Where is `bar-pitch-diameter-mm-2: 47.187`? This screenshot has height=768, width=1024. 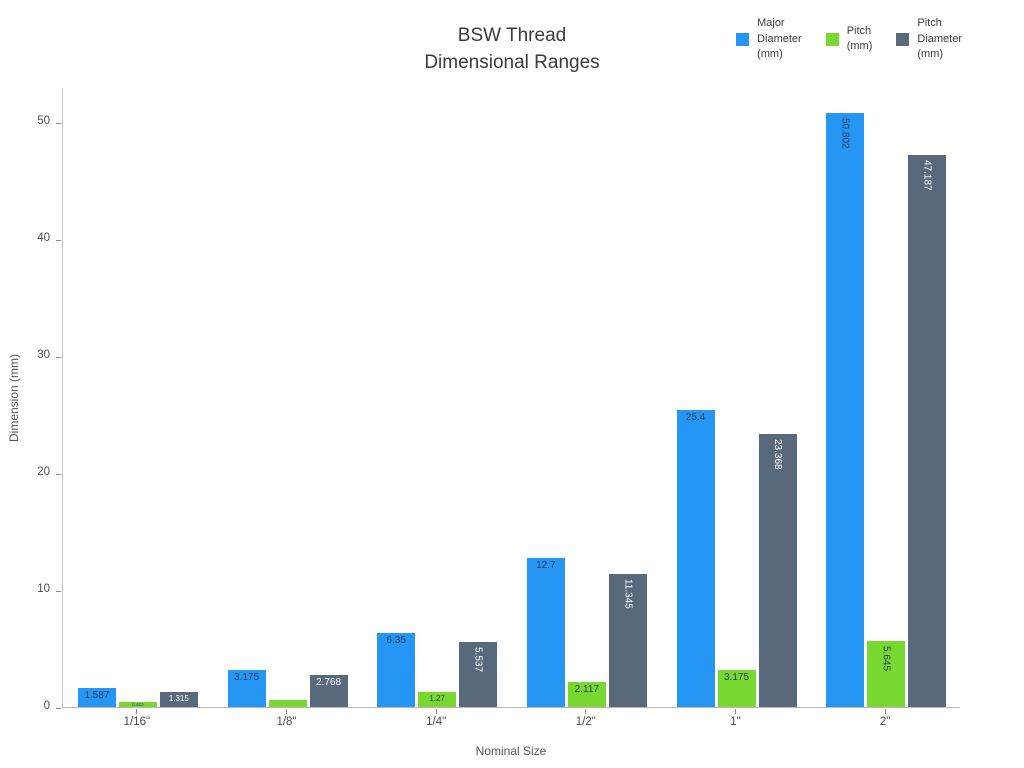
bar-pitch-diameter-mm-2: 47.187 is located at coordinates (927, 431).